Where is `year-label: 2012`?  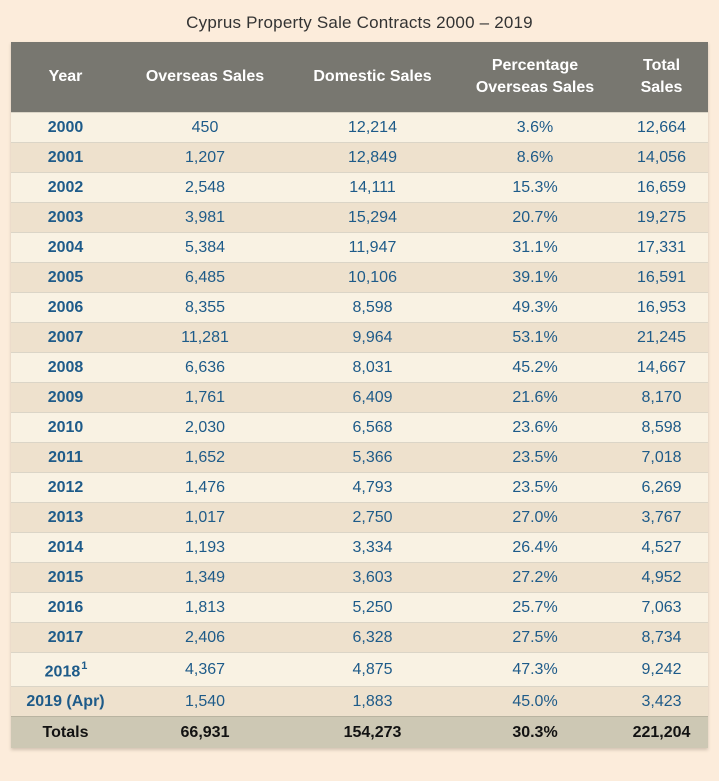 year-label: 2012 is located at coordinates (65, 487).